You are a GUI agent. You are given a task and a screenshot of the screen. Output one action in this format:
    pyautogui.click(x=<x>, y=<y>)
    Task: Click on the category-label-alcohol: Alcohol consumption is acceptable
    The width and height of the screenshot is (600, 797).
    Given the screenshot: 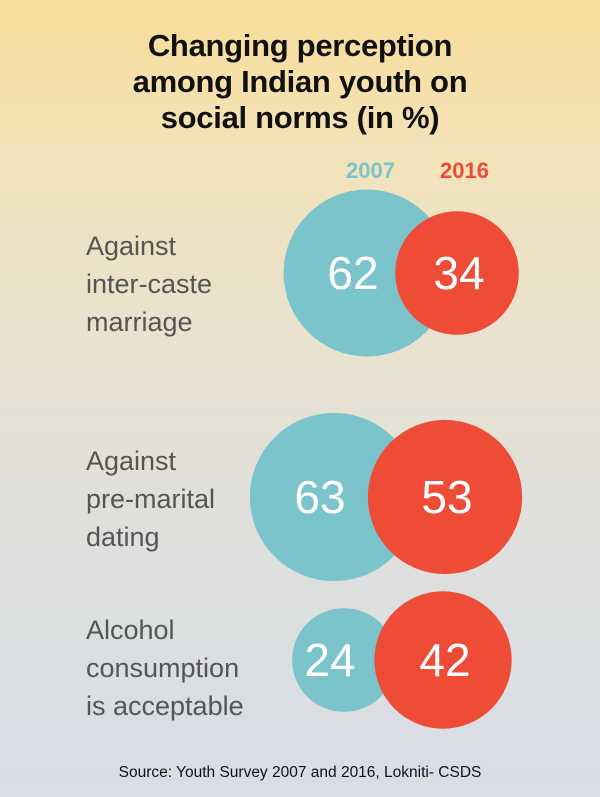 What is the action you would take?
    pyautogui.click(x=165, y=668)
    